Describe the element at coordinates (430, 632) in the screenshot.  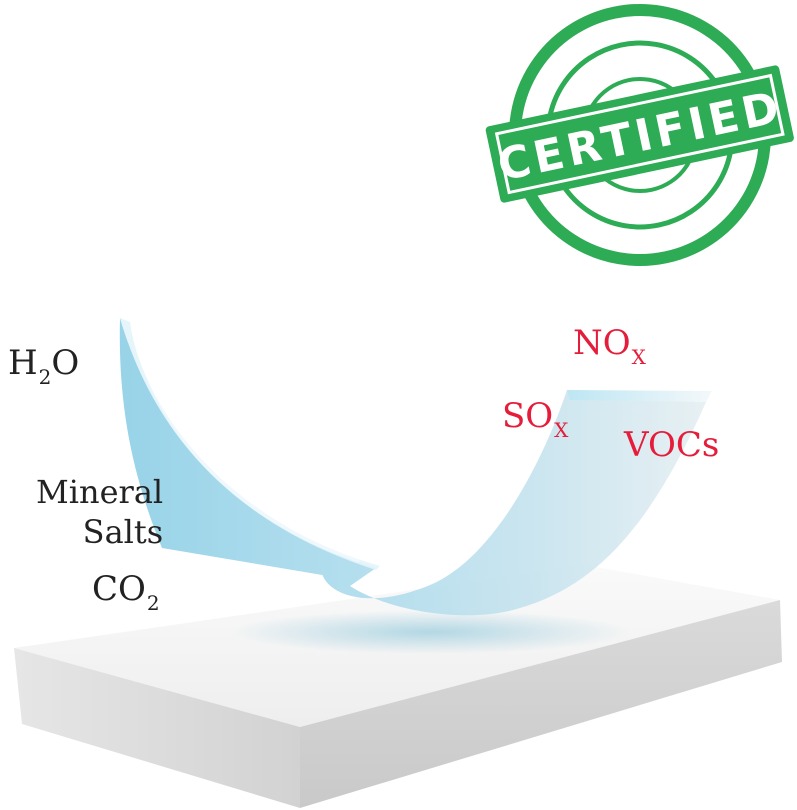
I see `sheet-shadow` at that location.